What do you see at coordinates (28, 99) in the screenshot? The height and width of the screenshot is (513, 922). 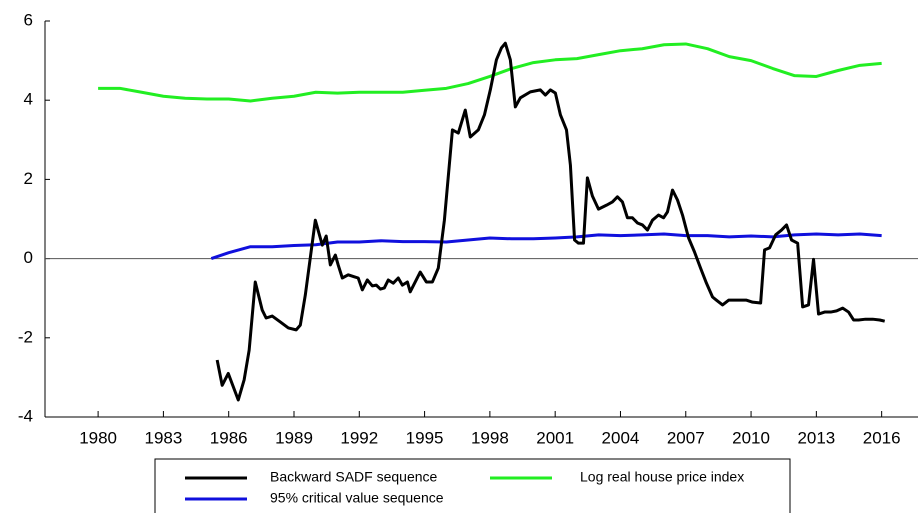 I see `y-tick-label: 4` at bounding box center [28, 99].